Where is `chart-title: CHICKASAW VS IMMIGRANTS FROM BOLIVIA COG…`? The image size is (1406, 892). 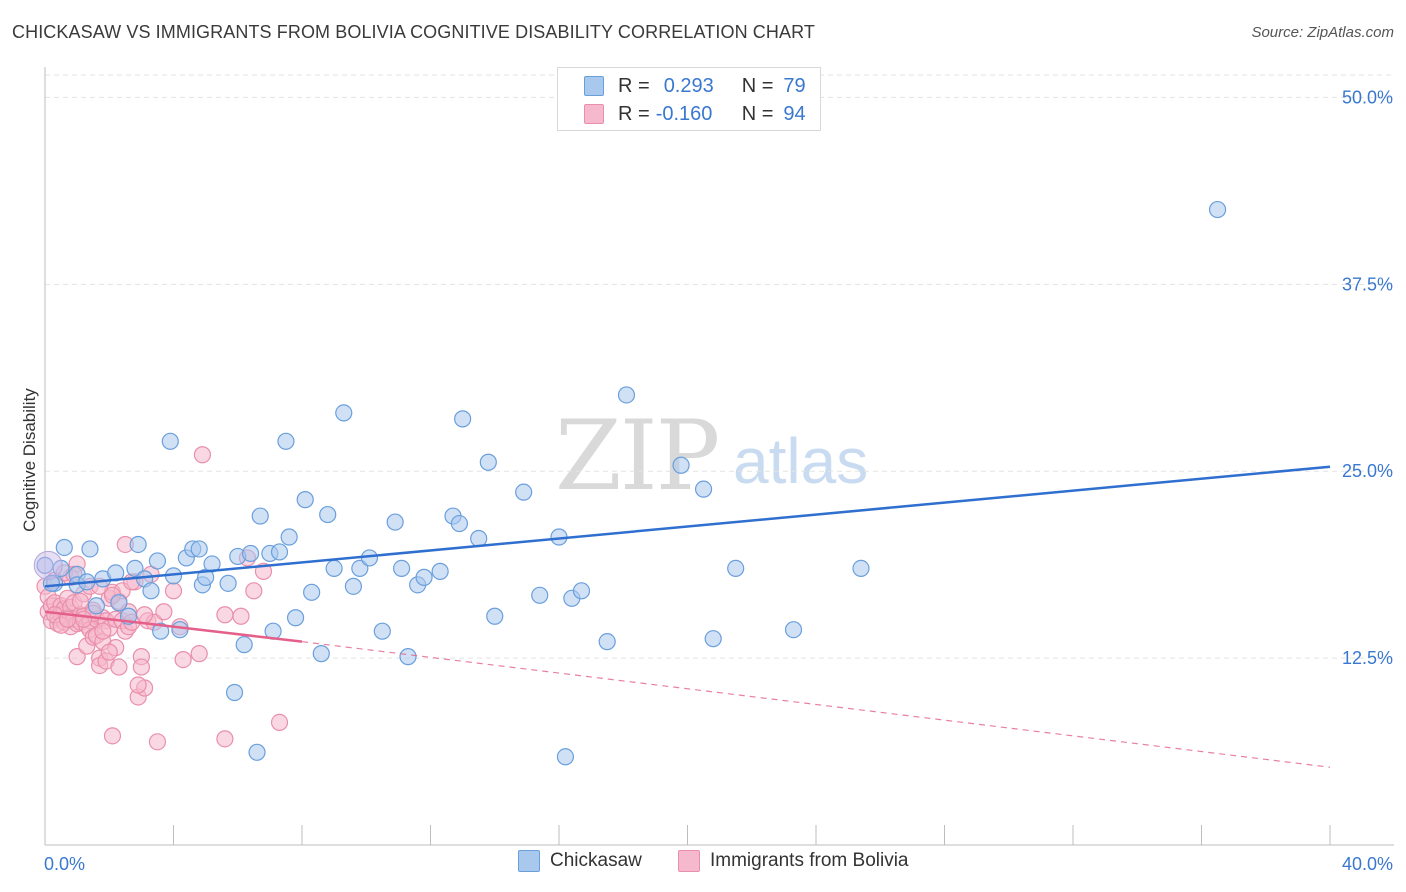
chart-title: CHICKASAW VS IMMIGRANTS FROM BOLIVIA COG… is located at coordinates (413, 32).